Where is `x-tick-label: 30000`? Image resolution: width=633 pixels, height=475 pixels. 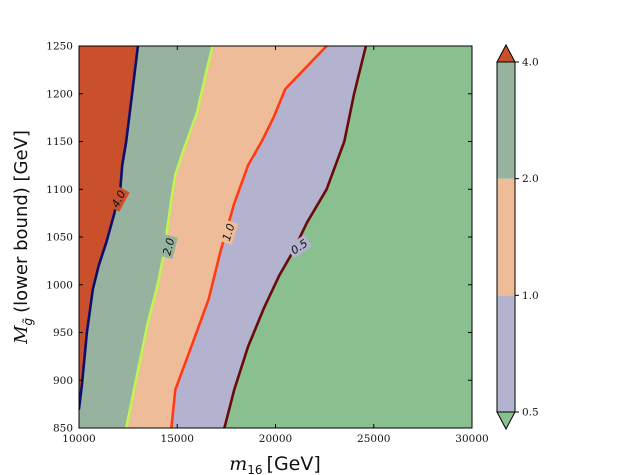
x-tick-label: 30000 is located at coordinates (471, 439).